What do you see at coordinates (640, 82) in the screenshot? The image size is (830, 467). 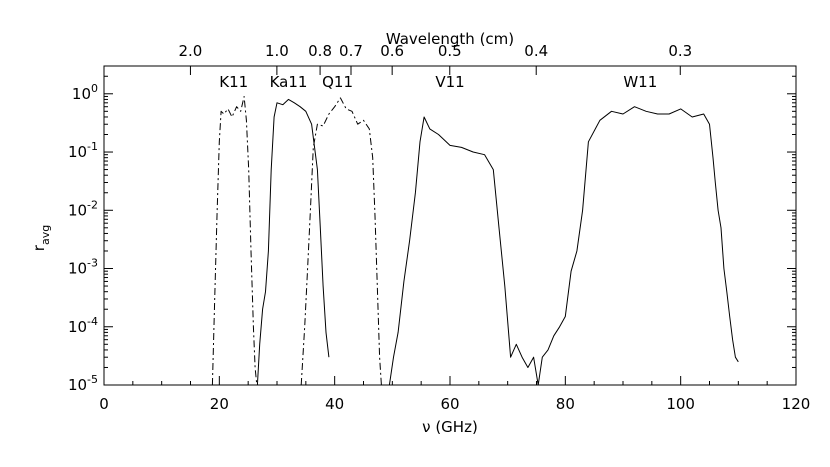 I see `band-label: W11` at bounding box center [640, 82].